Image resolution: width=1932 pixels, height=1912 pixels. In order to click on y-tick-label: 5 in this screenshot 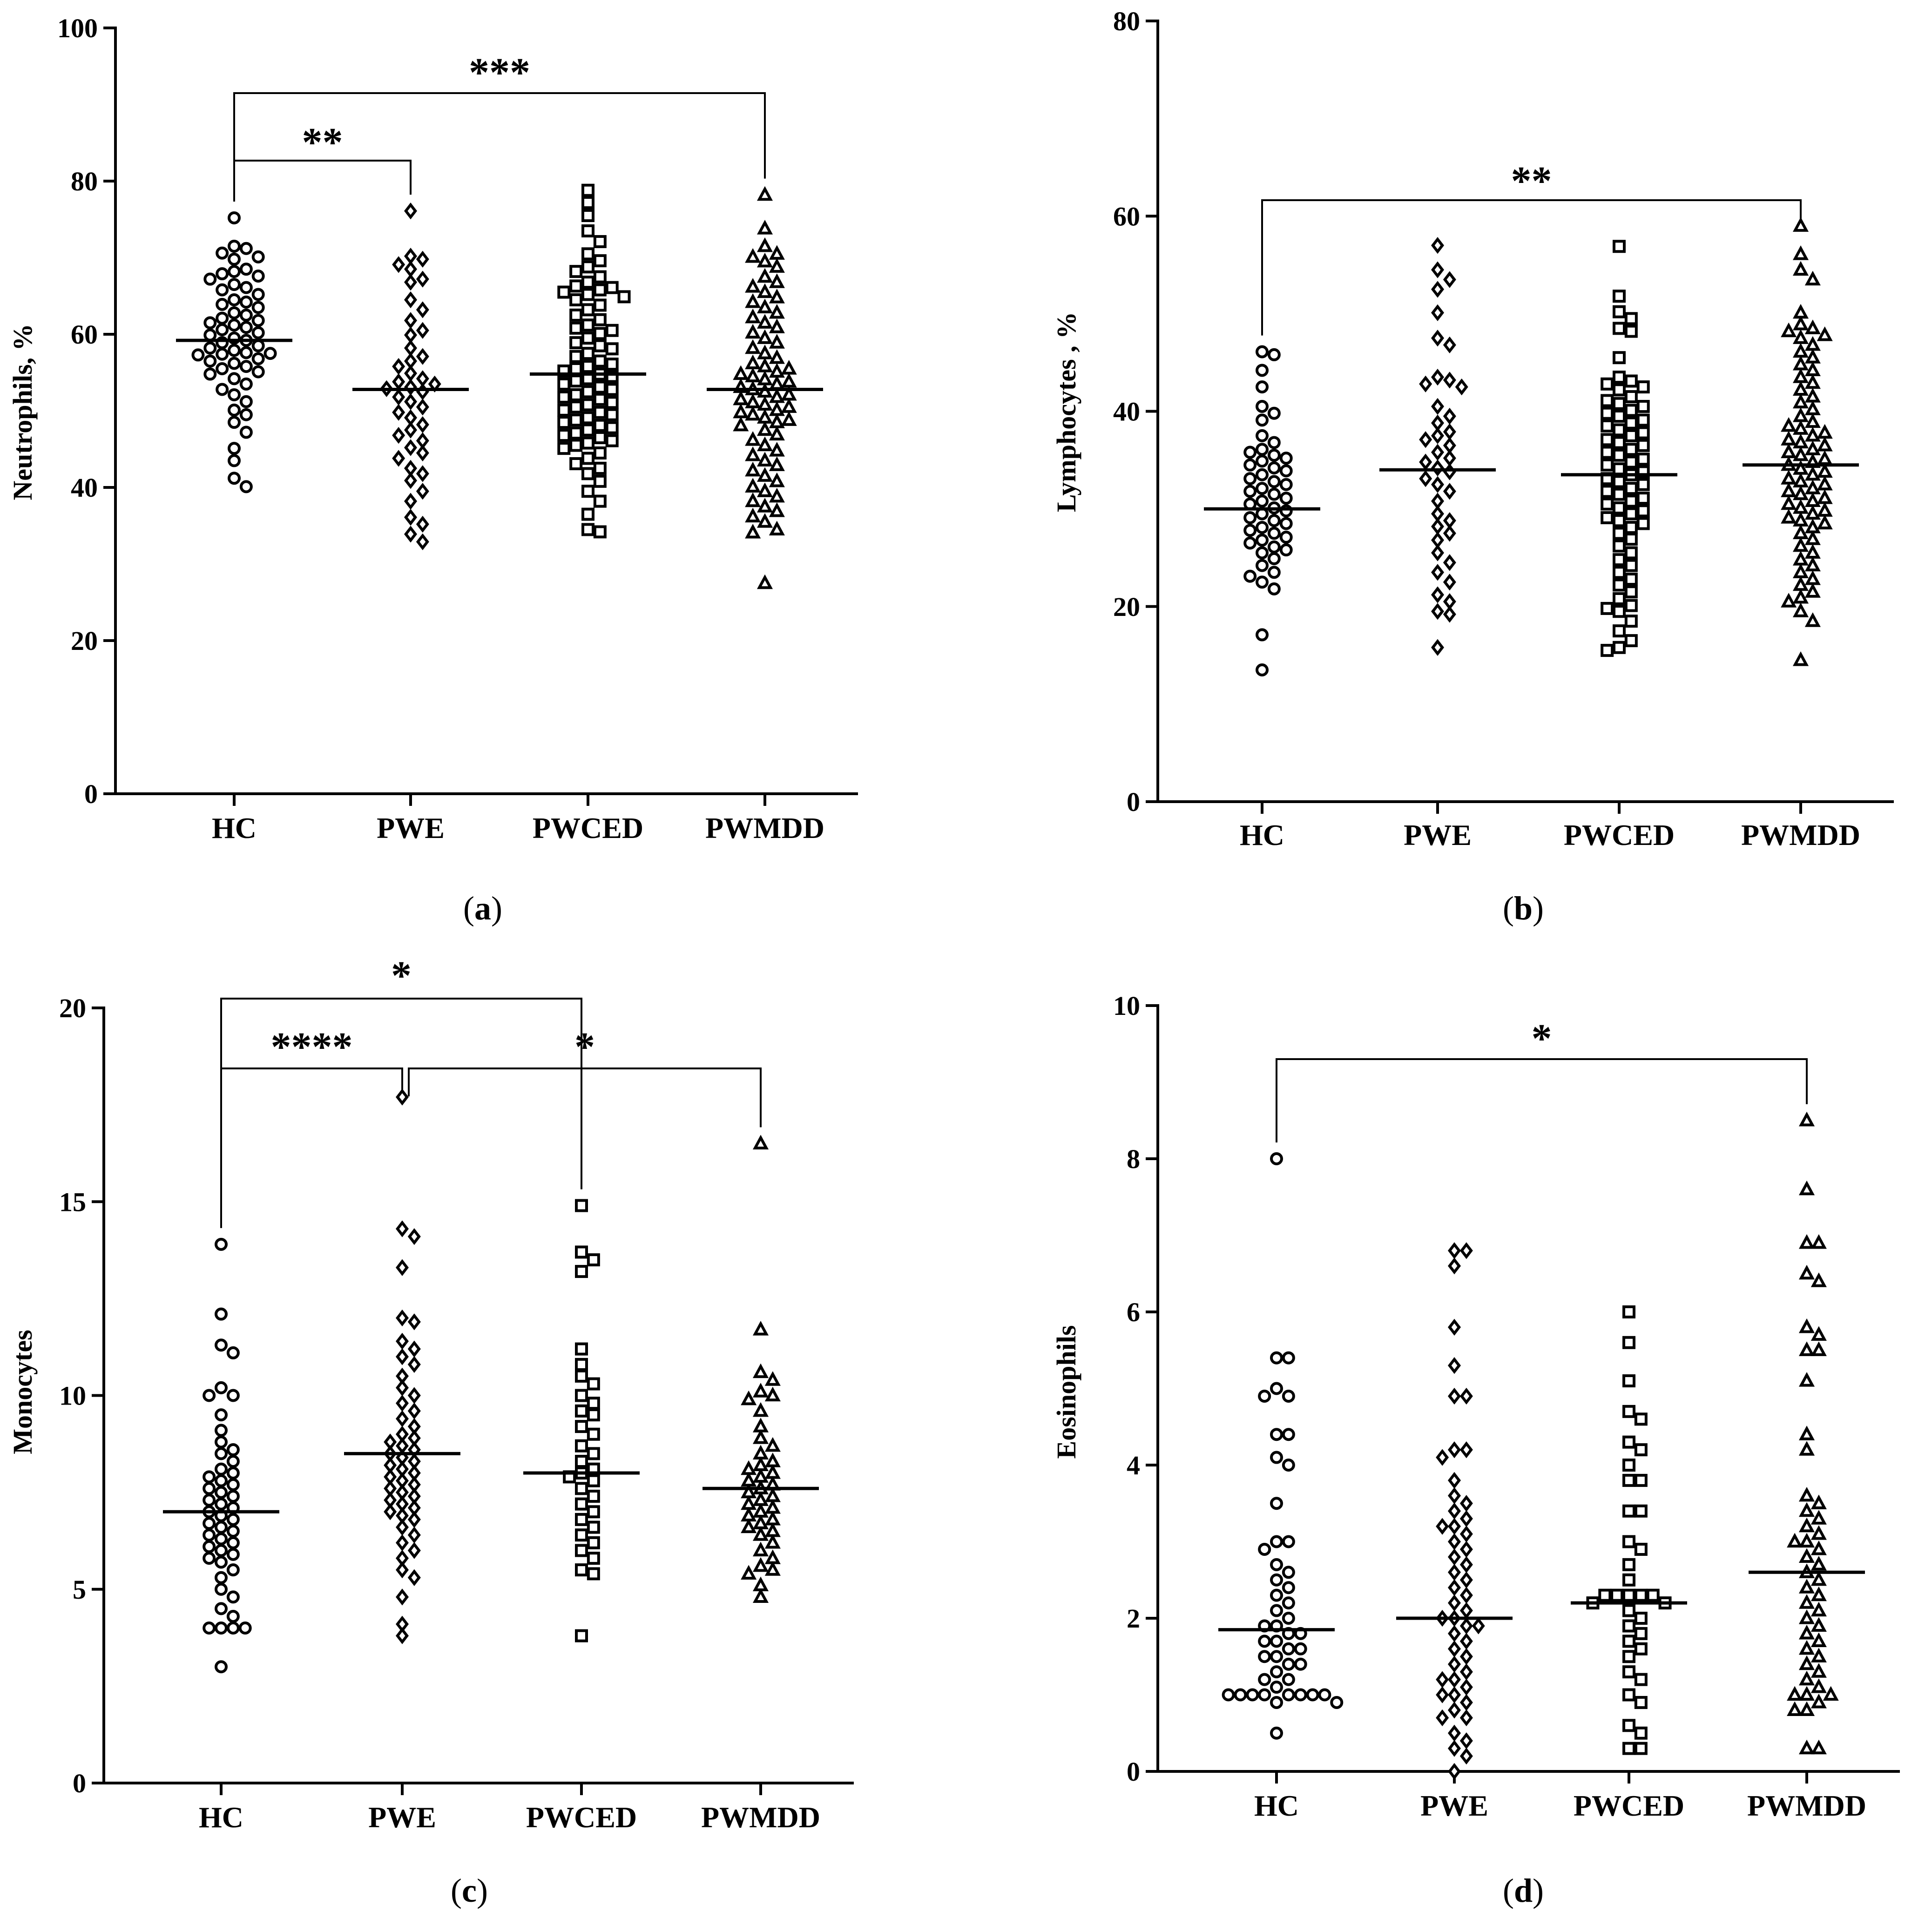, I will do `click(79, 1589)`.